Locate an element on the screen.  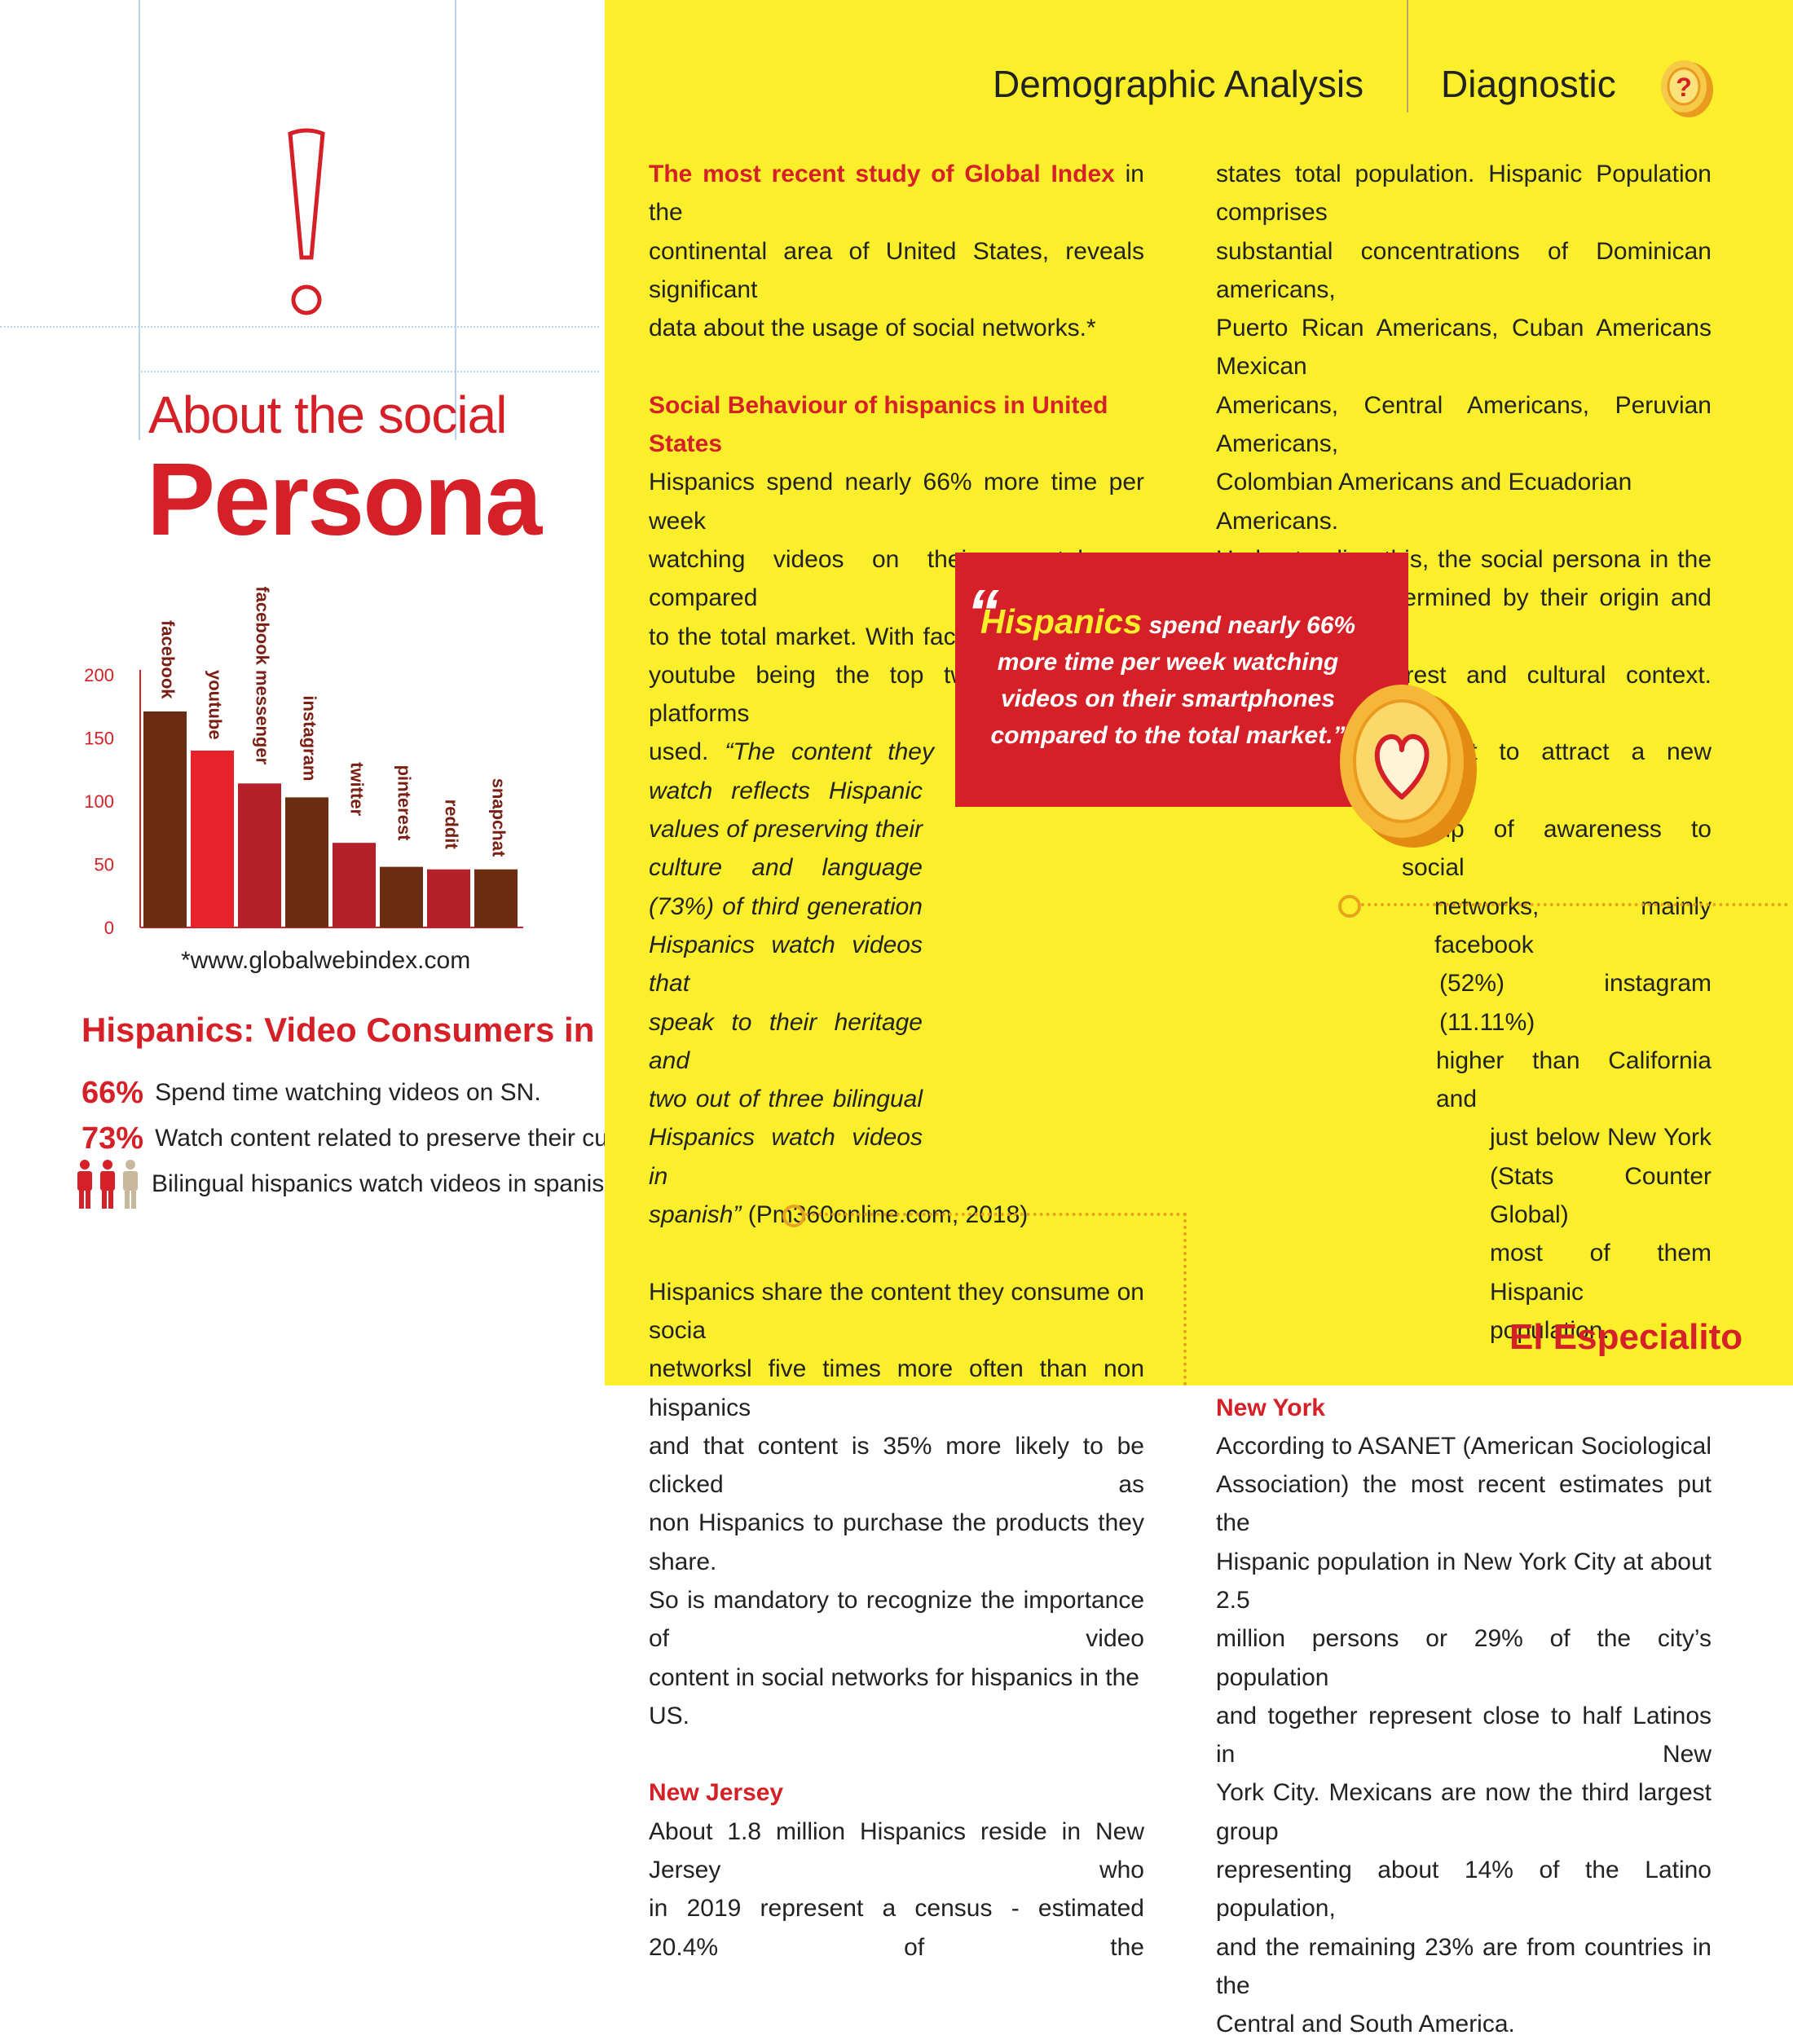
bar-category-label: twitter is located at coordinates (357, 789).